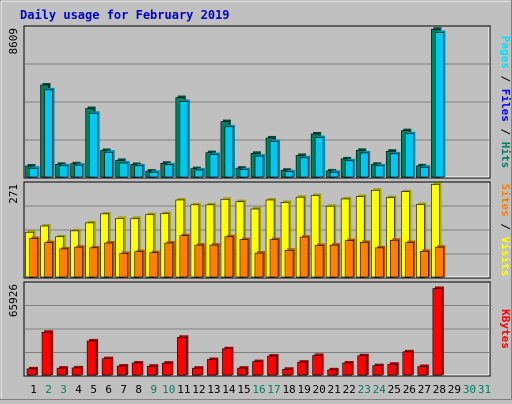 The height and width of the screenshot is (404, 512). I want to click on x-tick-label: 27, so click(424, 389).